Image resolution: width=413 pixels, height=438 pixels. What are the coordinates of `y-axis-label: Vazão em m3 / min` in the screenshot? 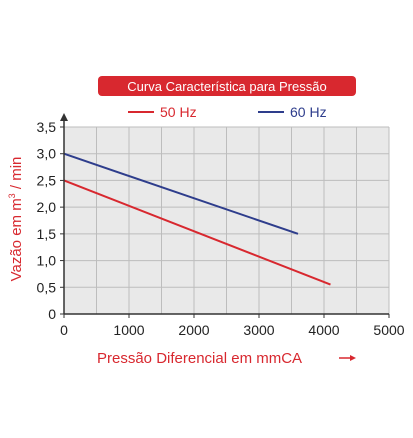 It's located at (16, 219).